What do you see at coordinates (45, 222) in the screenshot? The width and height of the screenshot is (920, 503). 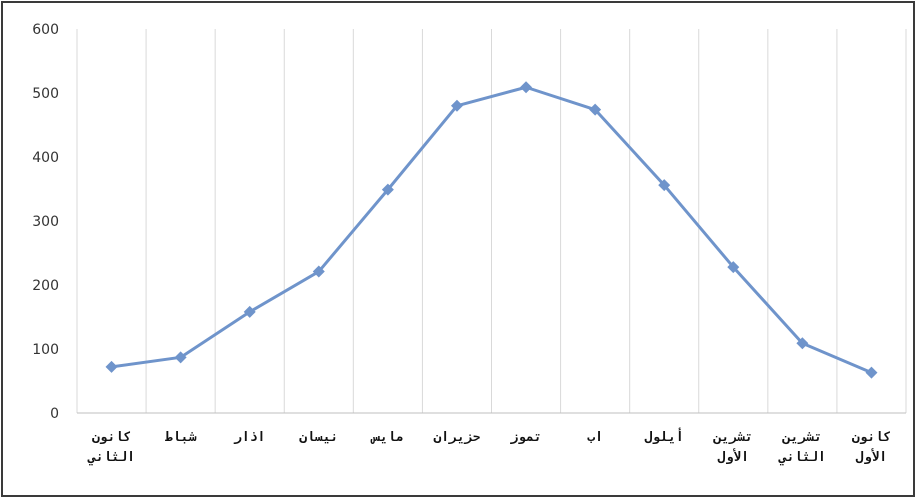 I see `y-tick-label: 300` at bounding box center [45, 222].